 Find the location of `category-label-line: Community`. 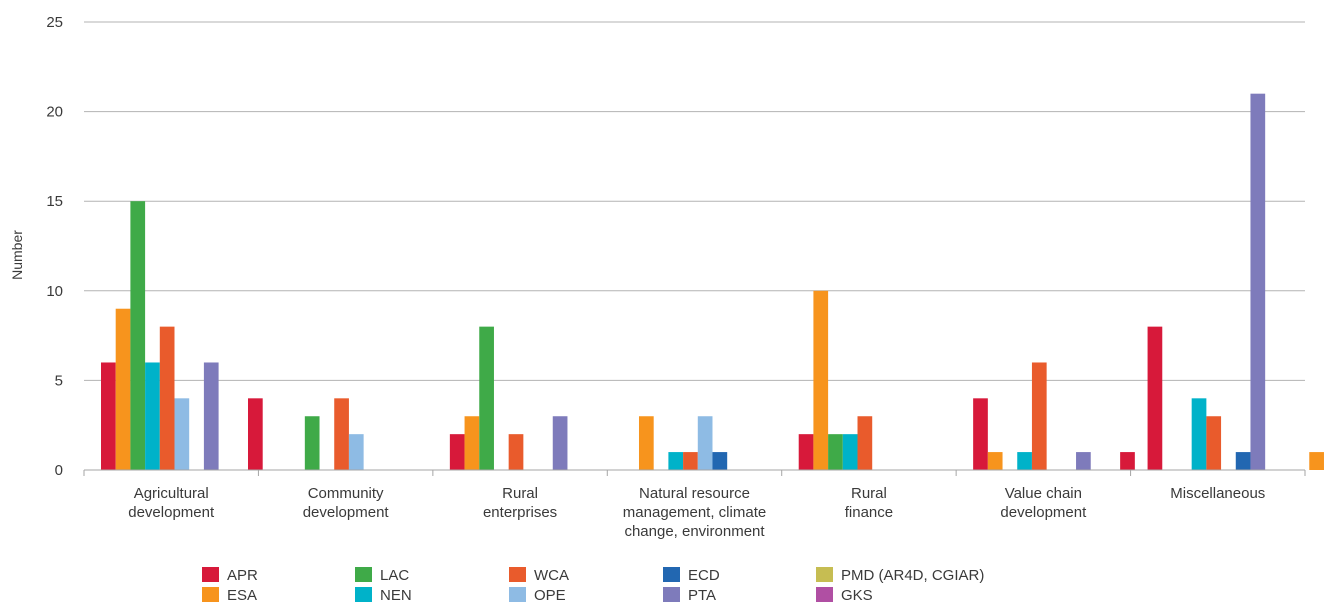

category-label-line: Community is located at coordinates (346, 493).